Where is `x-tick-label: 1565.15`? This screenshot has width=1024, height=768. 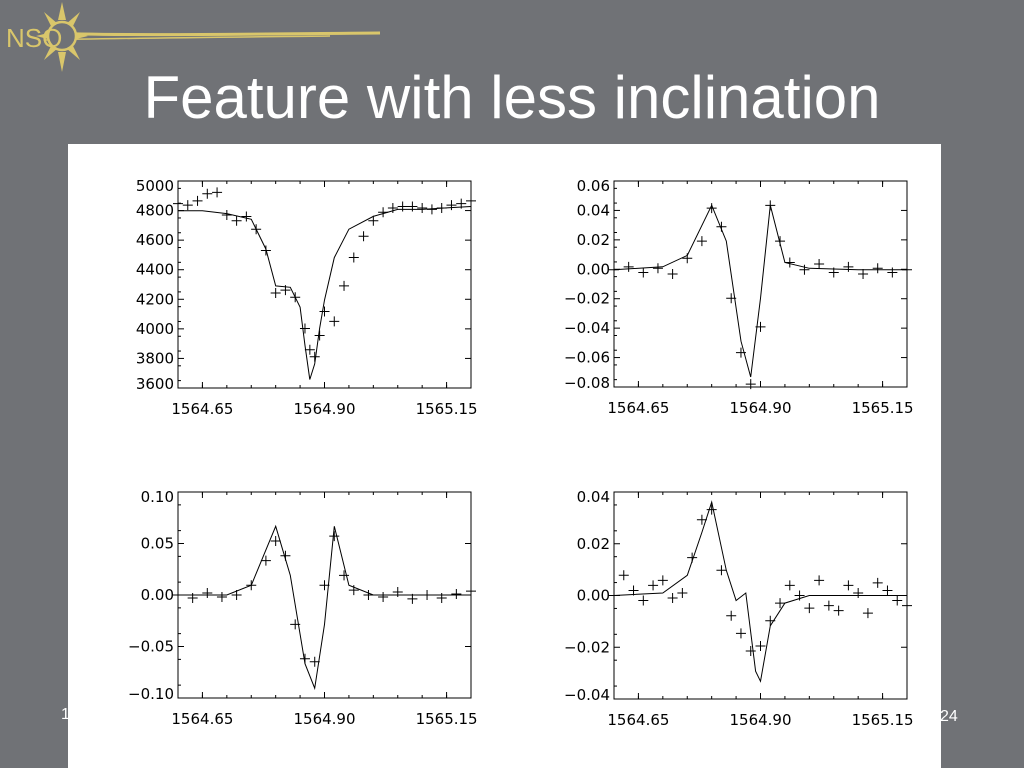
x-tick-label: 1565.15 is located at coordinates (883, 408).